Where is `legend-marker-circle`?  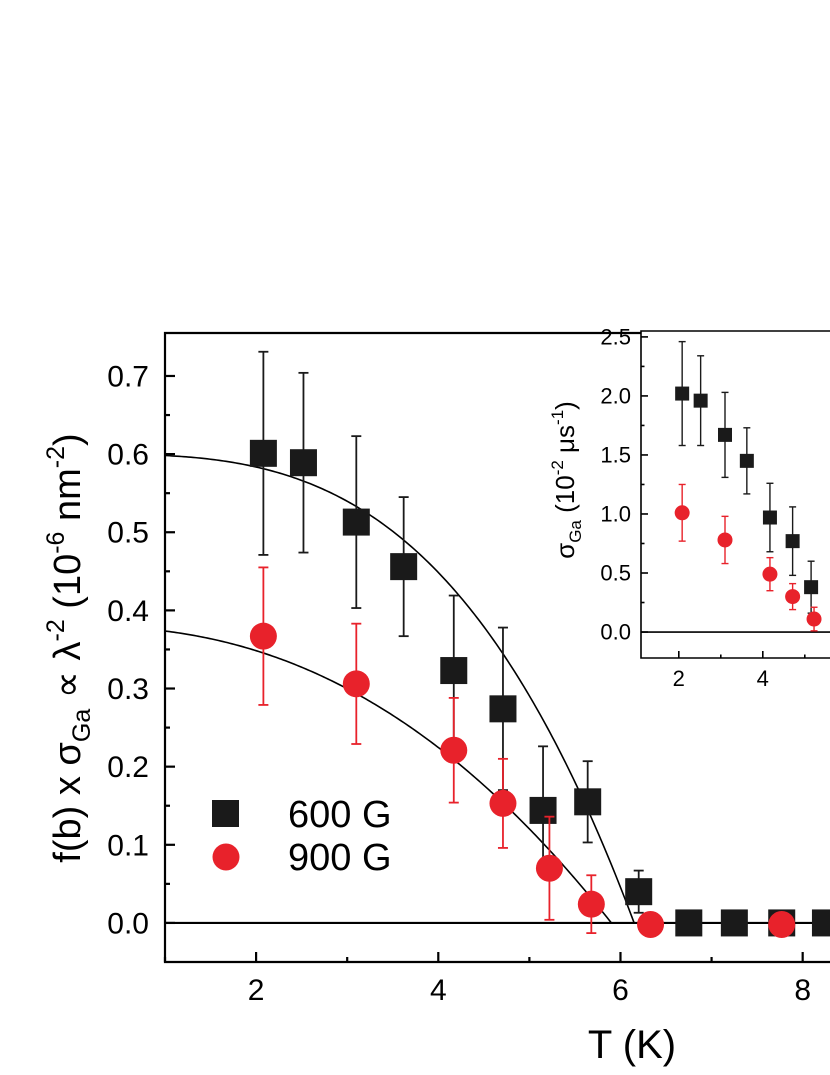
legend-marker-circle is located at coordinates (226, 857).